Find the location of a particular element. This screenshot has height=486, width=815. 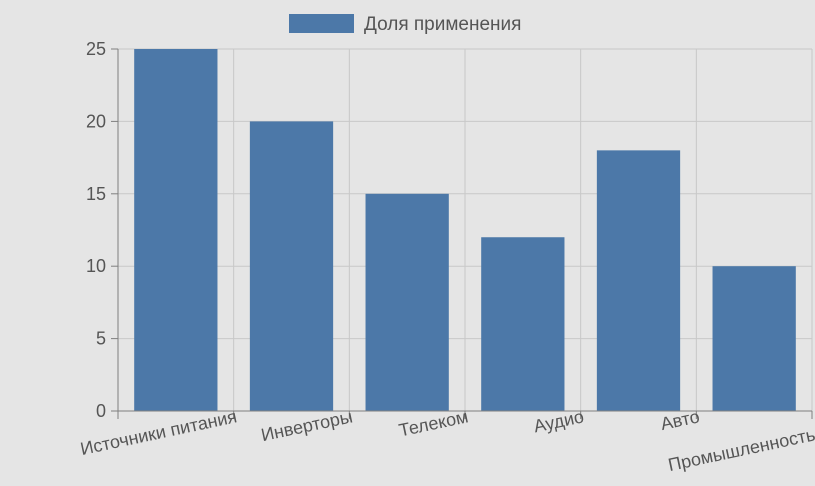

y-tick-label: 5 is located at coordinates (101, 339).